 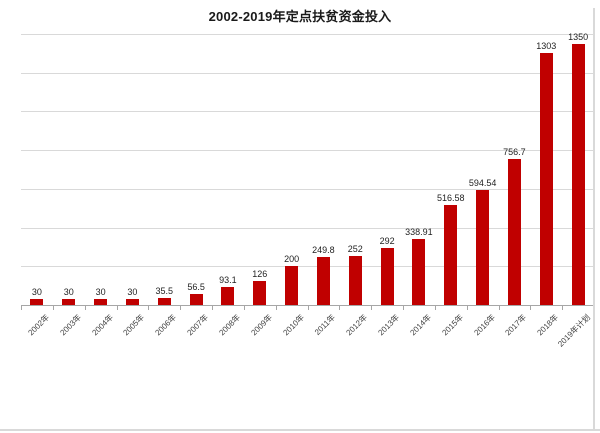 I want to click on x-axis-label: 2013年, so click(x=389, y=325).